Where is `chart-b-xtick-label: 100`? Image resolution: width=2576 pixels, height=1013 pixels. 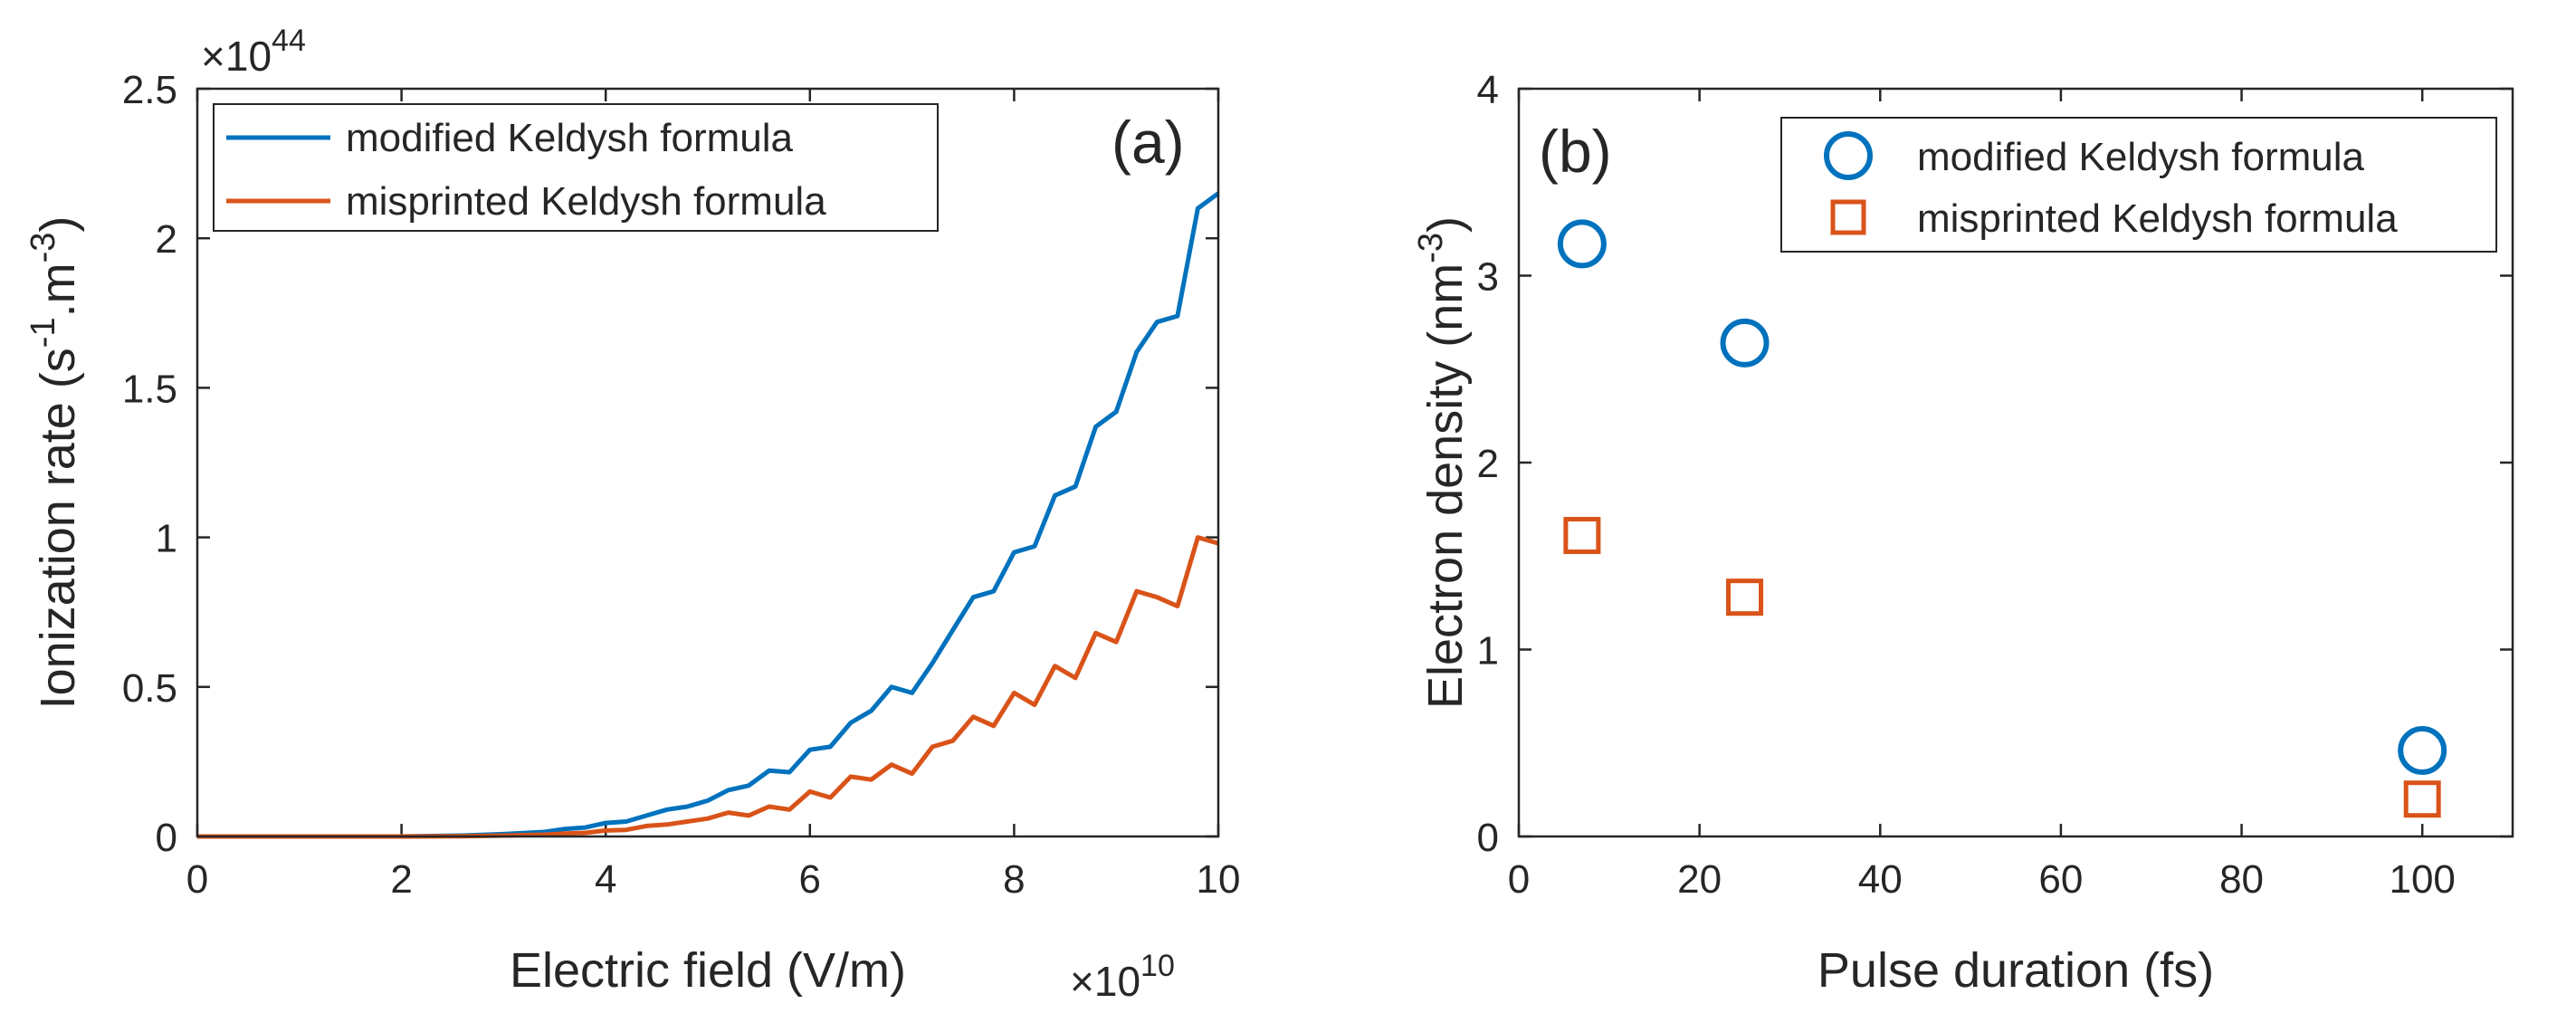
chart-b-xtick-label: 100 is located at coordinates (2422, 879).